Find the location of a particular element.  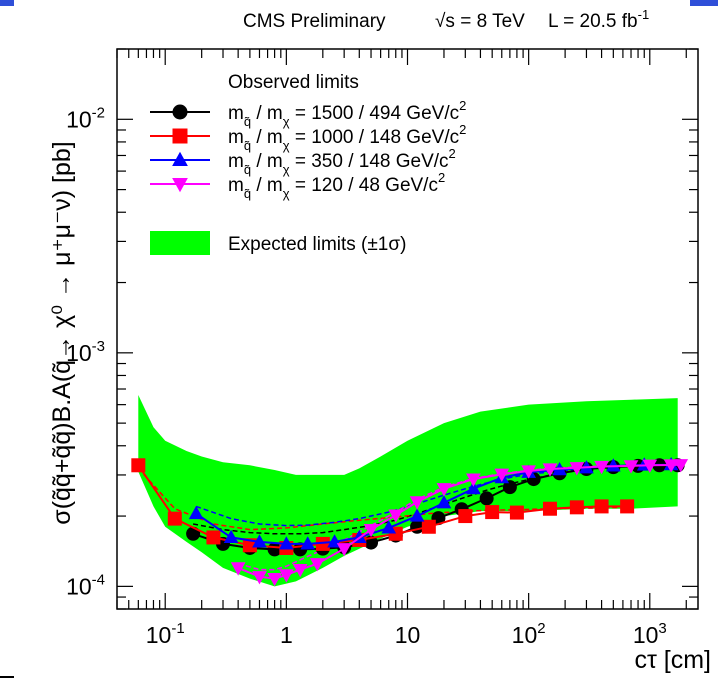

observed-series-layer is located at coordinates (410, 521).